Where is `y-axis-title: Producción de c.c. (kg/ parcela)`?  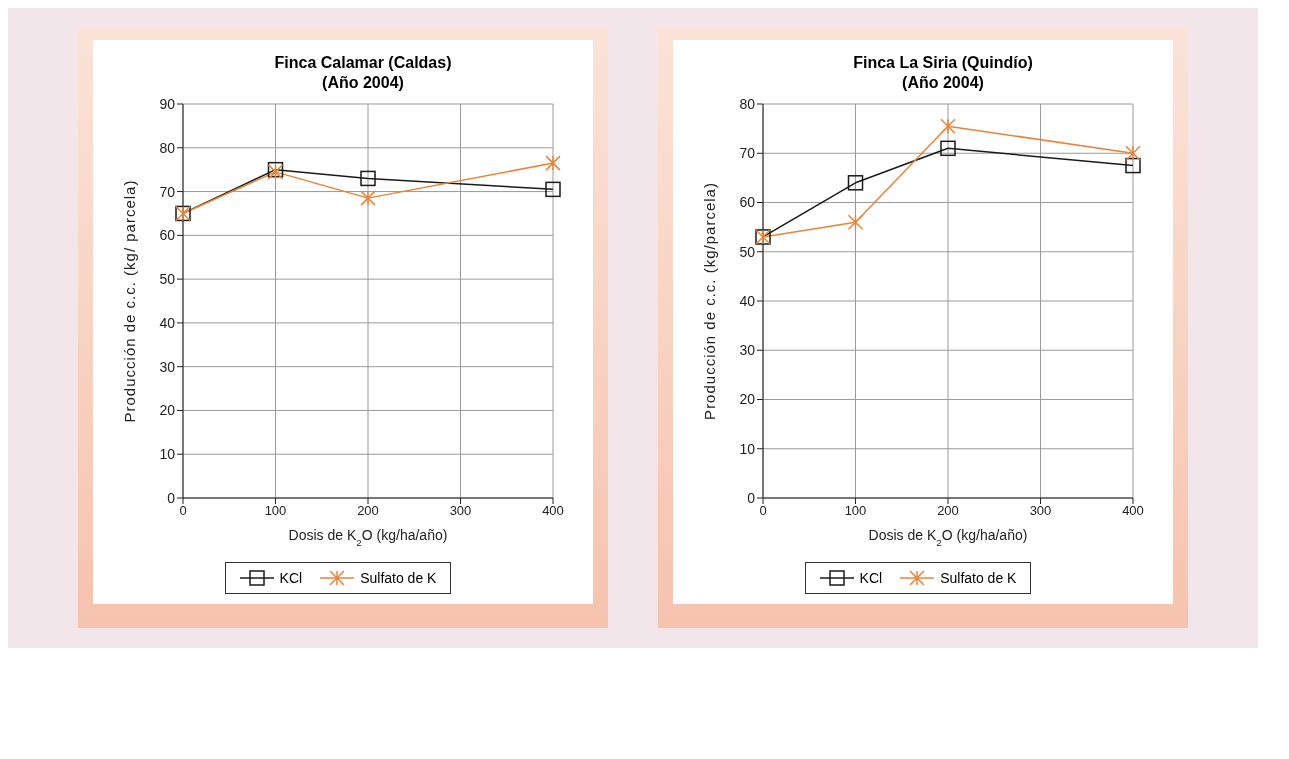
y-axis-title: Producción de c.c. (kg/ parcela) is located at coordinates (129, 301).